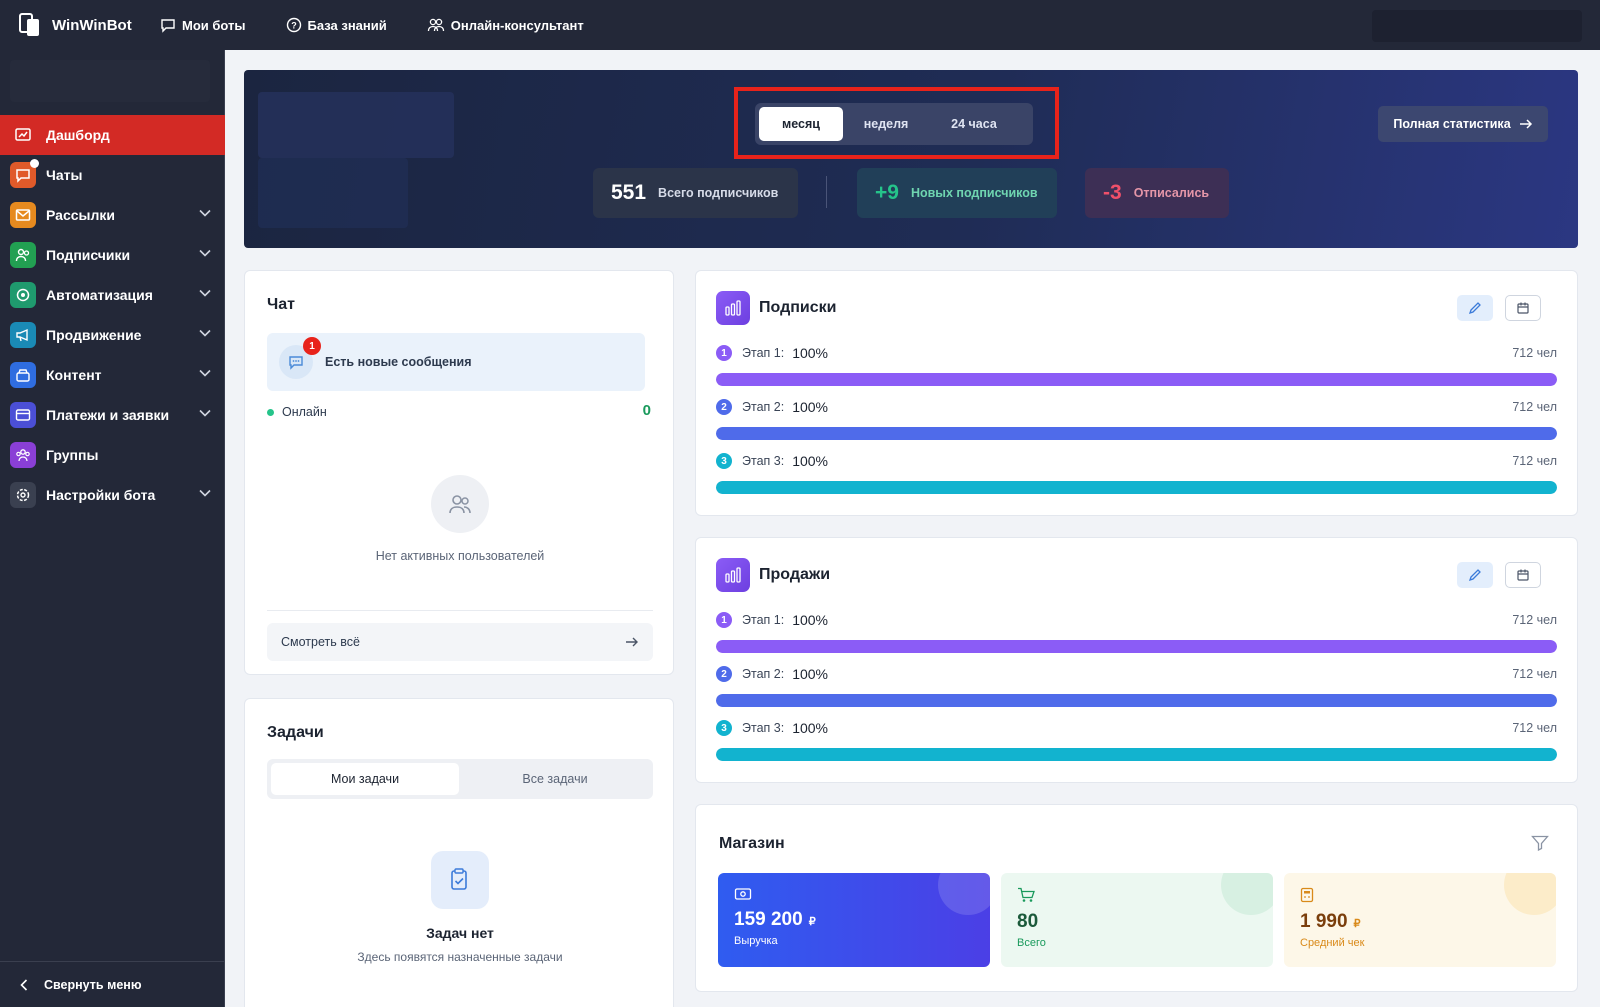 The image size is (1600, 1007). What do you see at coordinates (1452, 124) in the screenshot?
I see `full-stats-label: Полная статистика` at bounding box center [1452, 124].